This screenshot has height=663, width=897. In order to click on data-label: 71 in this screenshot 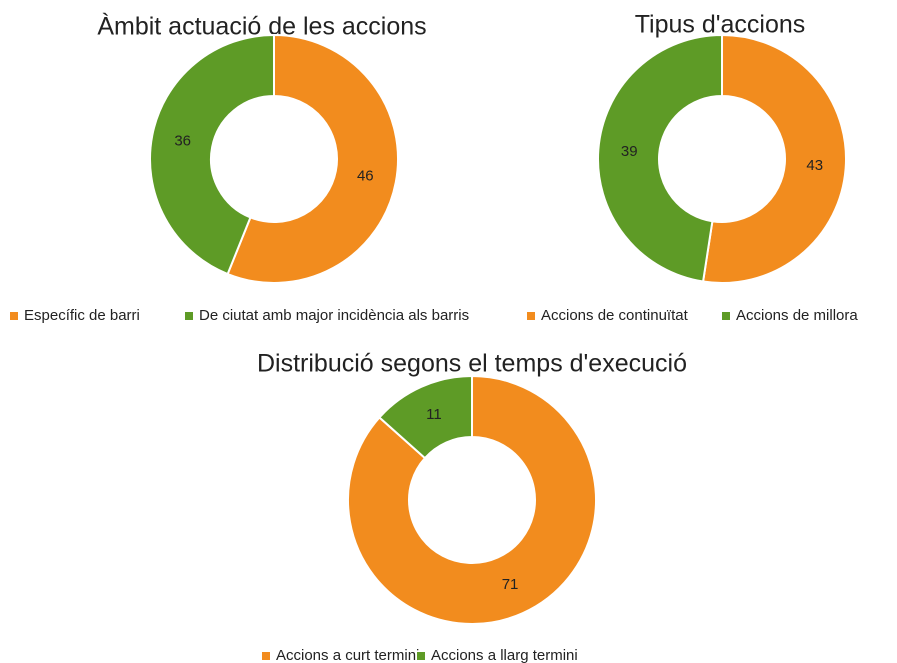, I will do `click(510, 584)`.